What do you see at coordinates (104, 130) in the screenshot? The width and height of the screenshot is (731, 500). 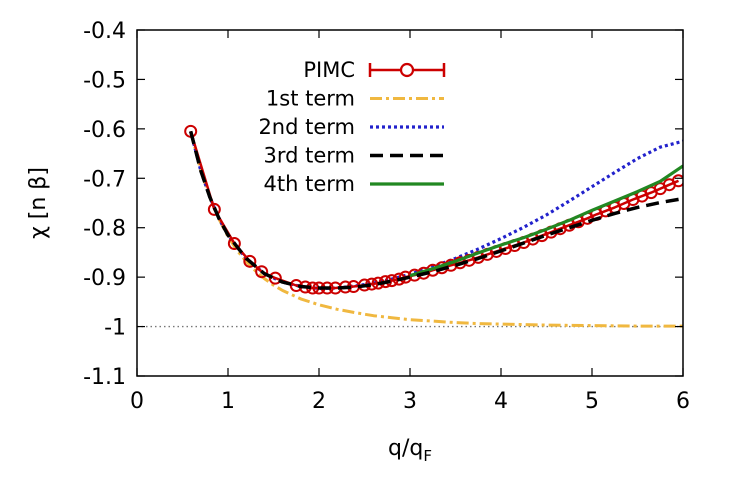 I see `y-tick-label: -0.6` at bounding box center [104, 130].